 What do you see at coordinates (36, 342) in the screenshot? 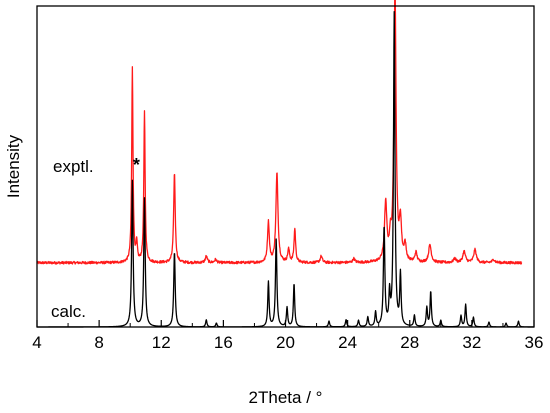
I see `x-tick-label-4: 4` at bounding box center [36, 342].